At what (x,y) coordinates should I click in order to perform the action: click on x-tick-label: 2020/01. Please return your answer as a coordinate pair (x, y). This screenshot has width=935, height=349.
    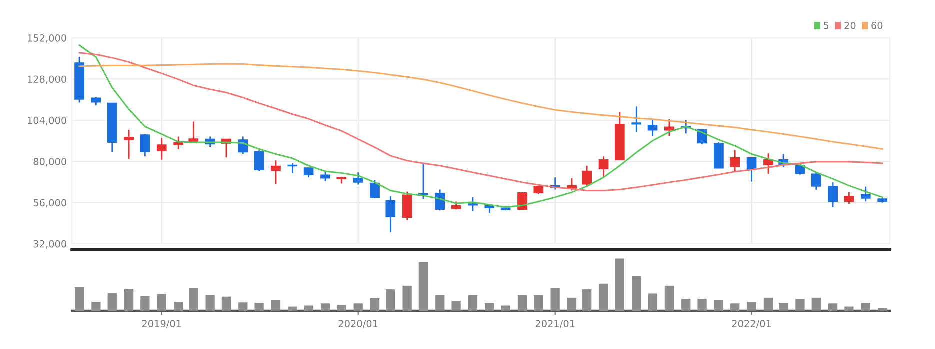
    Looking at the image, I should click on (358, 324).